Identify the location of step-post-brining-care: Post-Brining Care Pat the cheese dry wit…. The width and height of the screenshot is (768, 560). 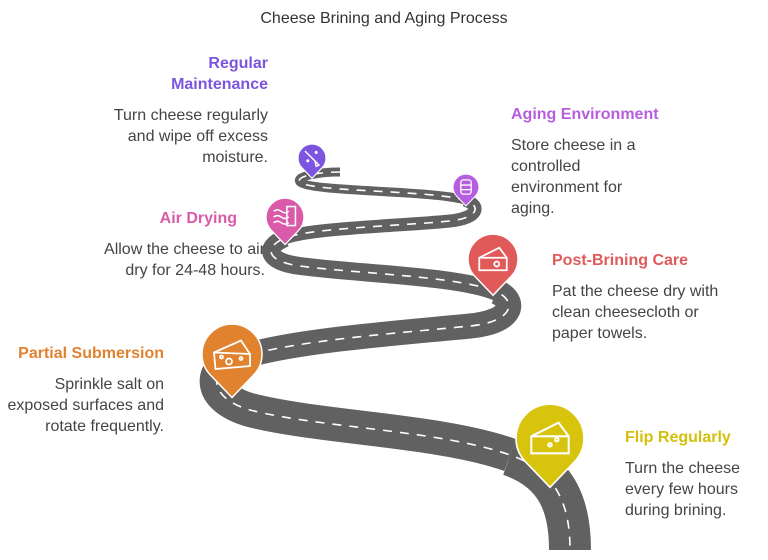
(639, 297).